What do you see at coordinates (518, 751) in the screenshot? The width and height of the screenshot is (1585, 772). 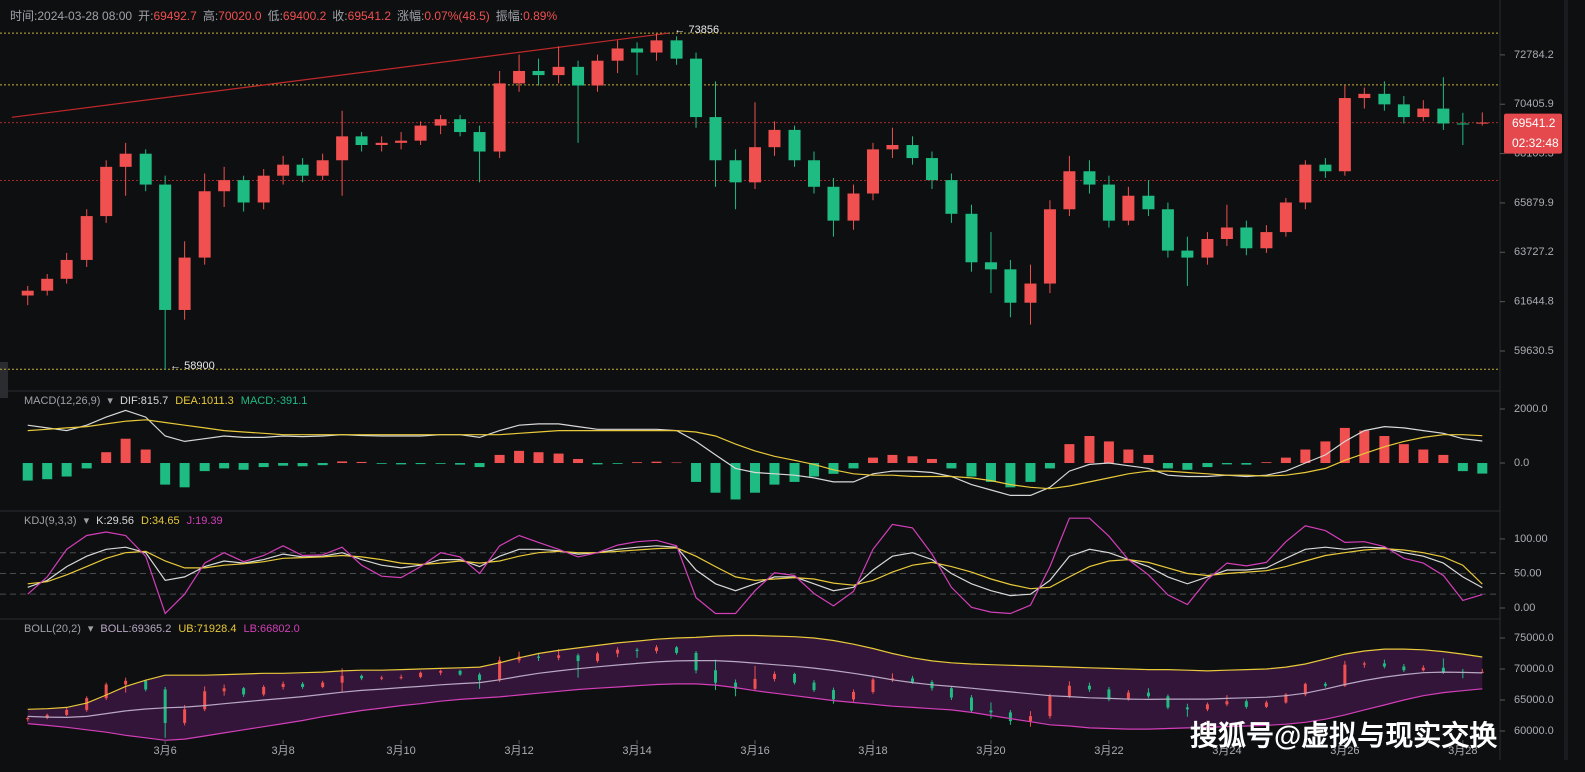 I see `x-tick-label: 3月12` at bounding box center [518, 751].